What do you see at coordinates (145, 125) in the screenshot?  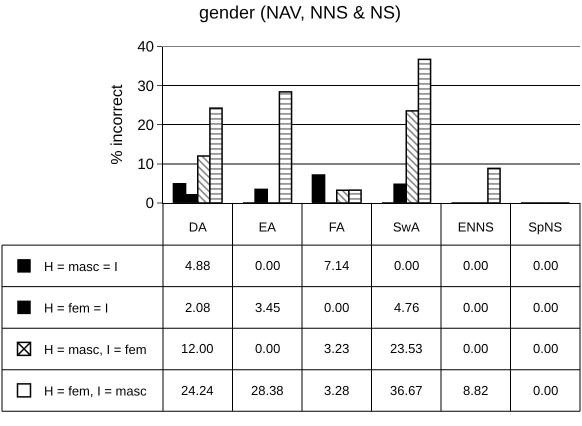 I see `y-tick-label: 20` at bounding box center [145, 125].